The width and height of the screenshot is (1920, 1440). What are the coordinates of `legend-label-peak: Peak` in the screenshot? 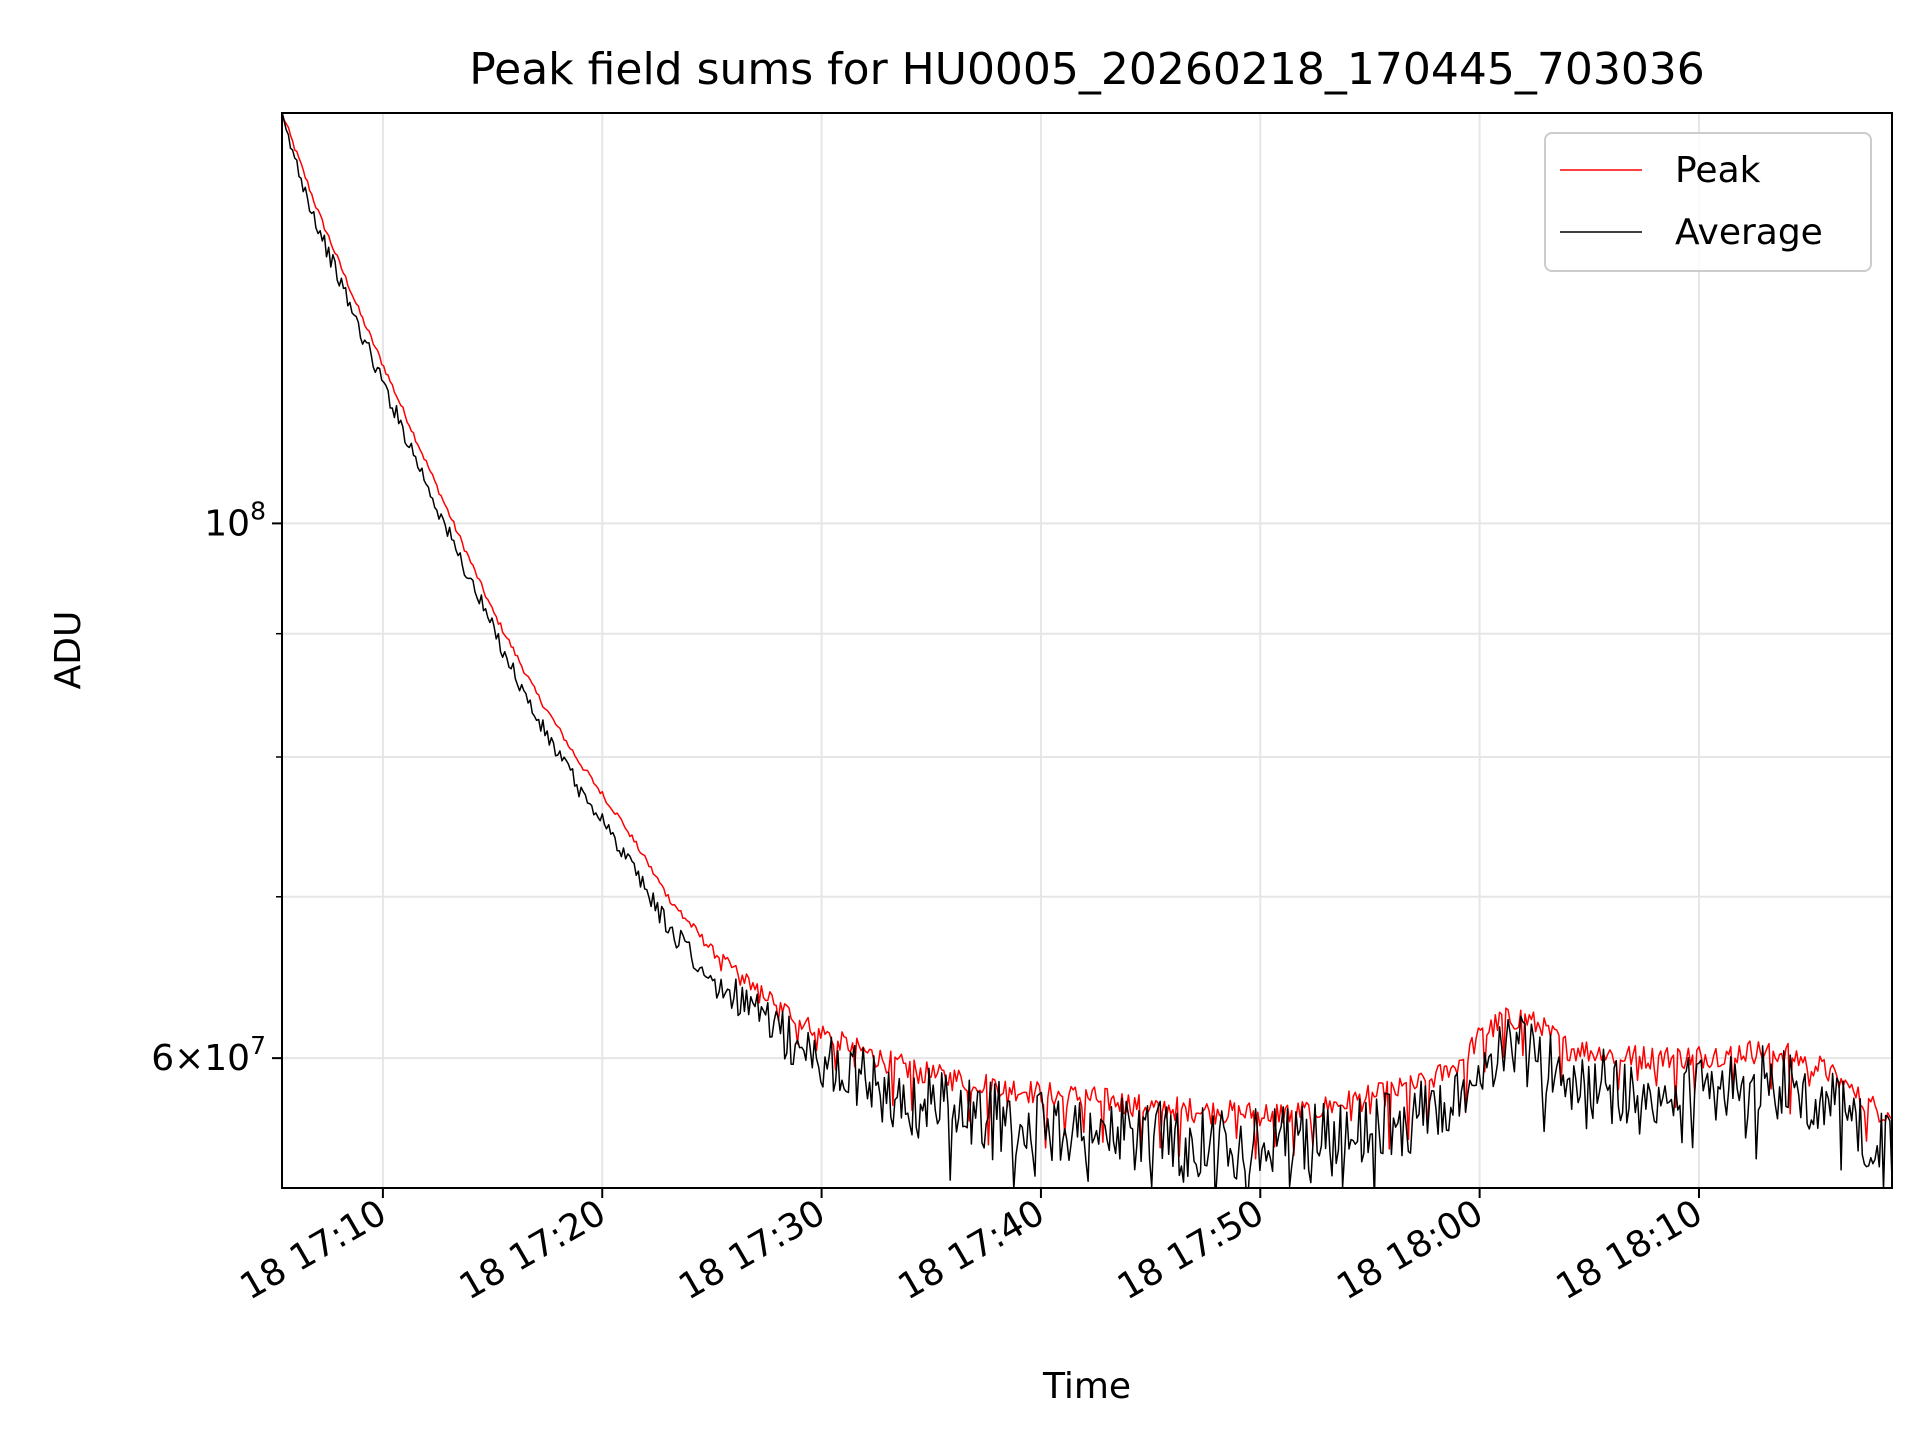 It's located at (1718, 170).